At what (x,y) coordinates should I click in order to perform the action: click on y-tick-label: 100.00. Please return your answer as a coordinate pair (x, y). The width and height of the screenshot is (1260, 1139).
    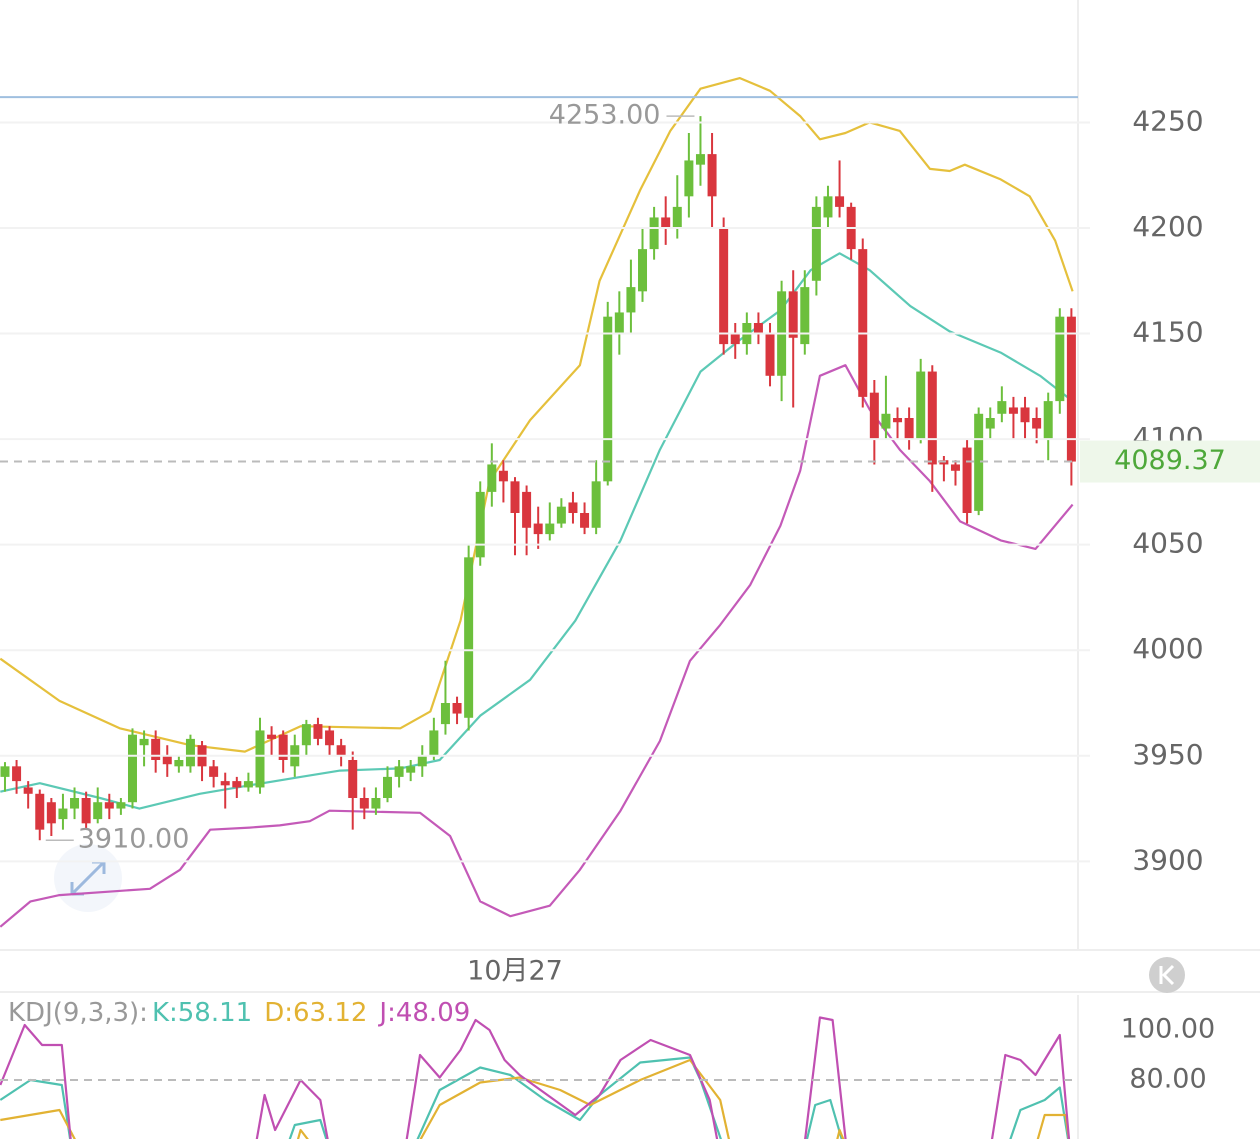
    Looking at the image, I should click on (1168, 1029).